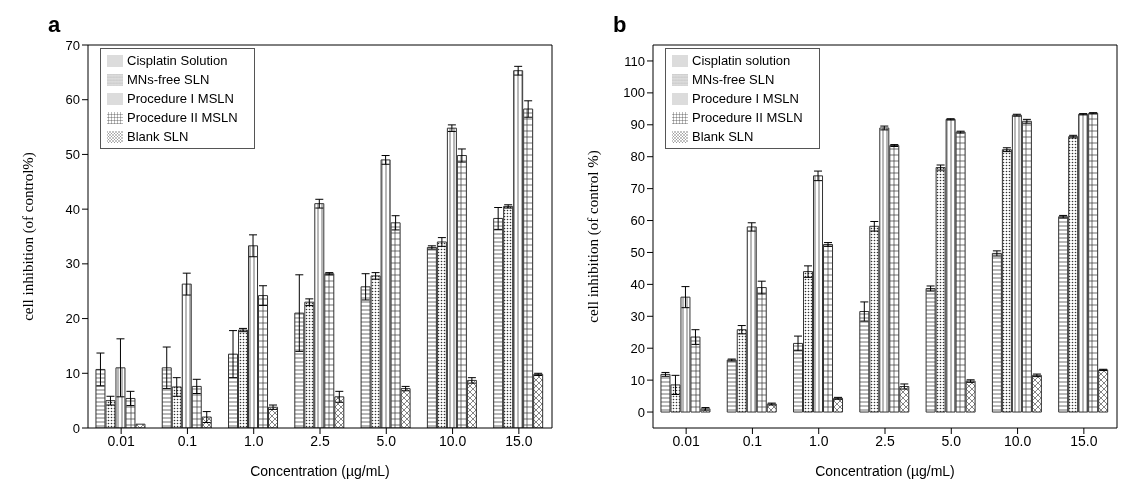 The image size is (1140, 500). What do you see at coordinates (54, 25) in the screenshot?
I see `chart-title: a` at bounding box center [54, 25].